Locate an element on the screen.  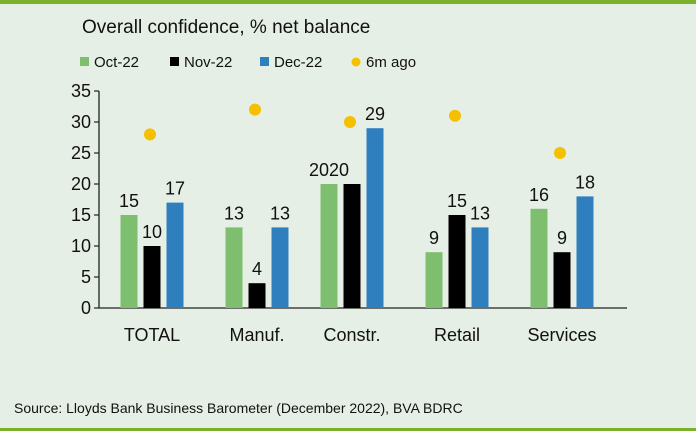
x-category-label: Retail is located at coordinates (457, 335).